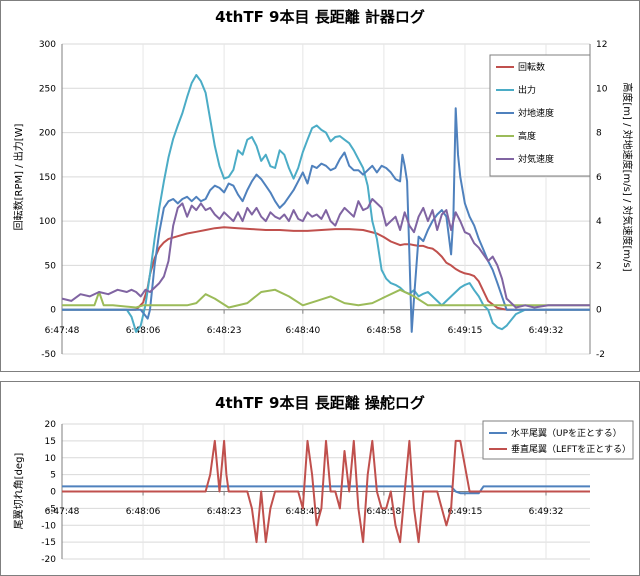 The height and width of the screenshot is (576, 640). I want to click on chart2-y-tick-label: 10, so click(51, 459).